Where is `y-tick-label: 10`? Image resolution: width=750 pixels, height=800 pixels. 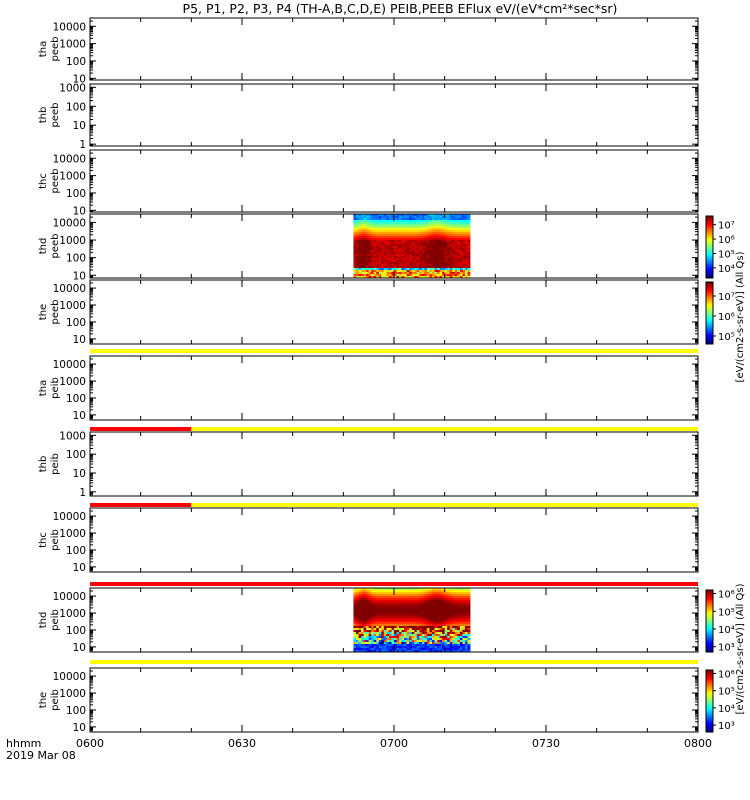
y-tick-label: 10 is located at coordinates (79, 648).